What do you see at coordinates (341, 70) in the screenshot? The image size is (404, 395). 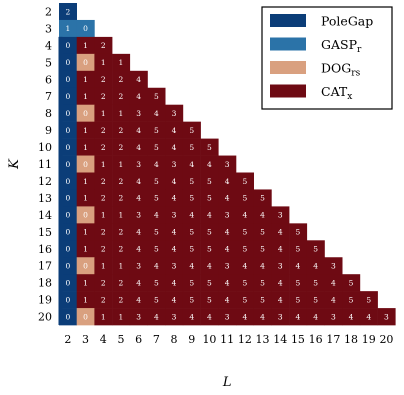 I see `legend-entry-label: DOGrs` at bounding box center [341, 70].